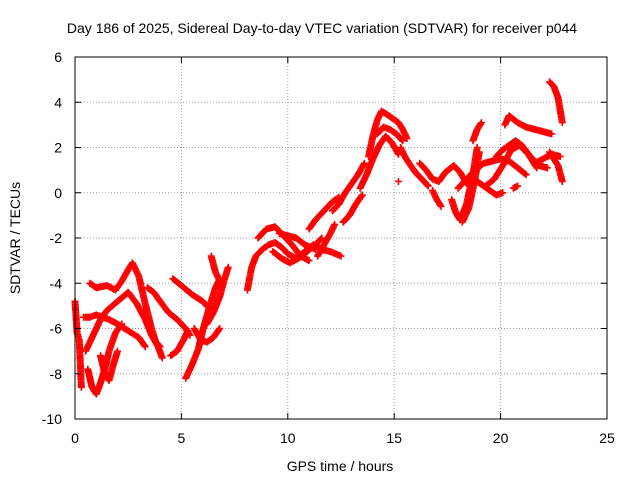 This screenshot has height=480, width=640. Describe the element at coordinates (15, 238) in the screenshot. I see `y-axis-label: SDTVAR / TECUs` at that location.